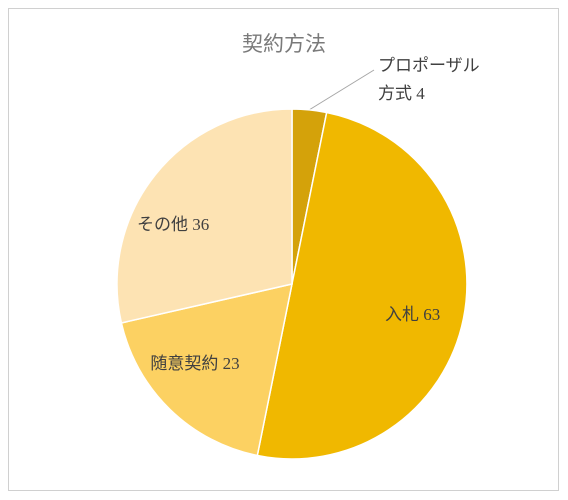 This screenshot has height=500, width=568. Describe the element at coordinates (231, 363) in the screenshot. I see `label-value: 23` at that location.